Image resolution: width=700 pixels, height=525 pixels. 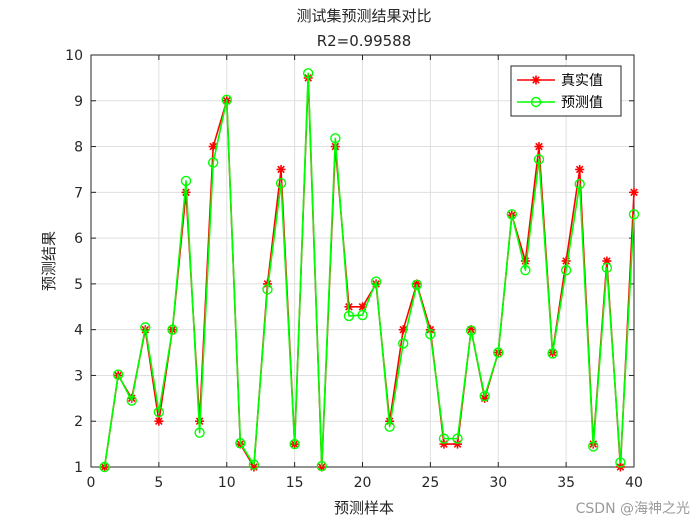 What do you see at coordinates (91, 483) in the screenshot?
I see `x-tick-label: 0` at bounding box center [91, 483].